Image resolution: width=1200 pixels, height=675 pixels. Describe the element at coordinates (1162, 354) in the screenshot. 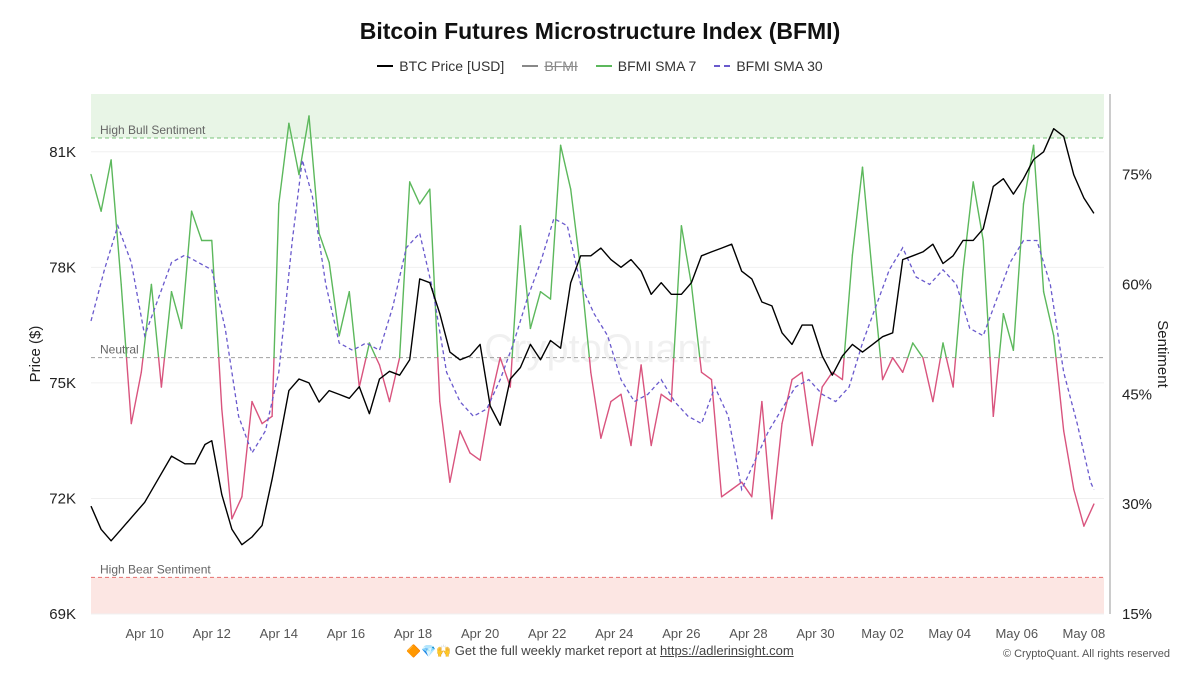

I see `y-right-axis-label: Sentiment` at that location.